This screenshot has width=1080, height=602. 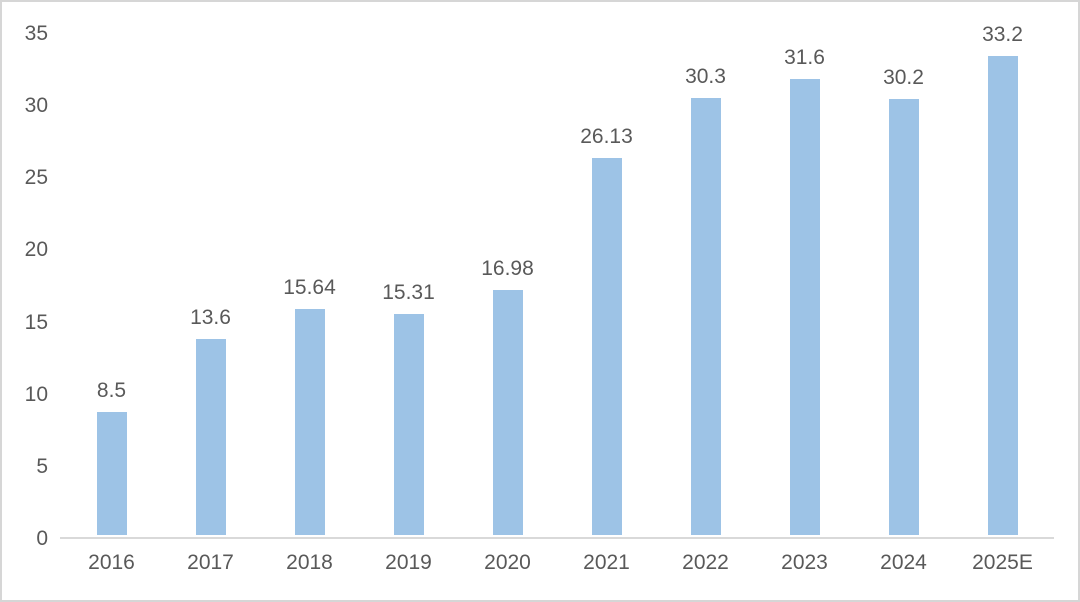 I want to click on y-axis-tick-label: 0, so click(x=42, y=538).